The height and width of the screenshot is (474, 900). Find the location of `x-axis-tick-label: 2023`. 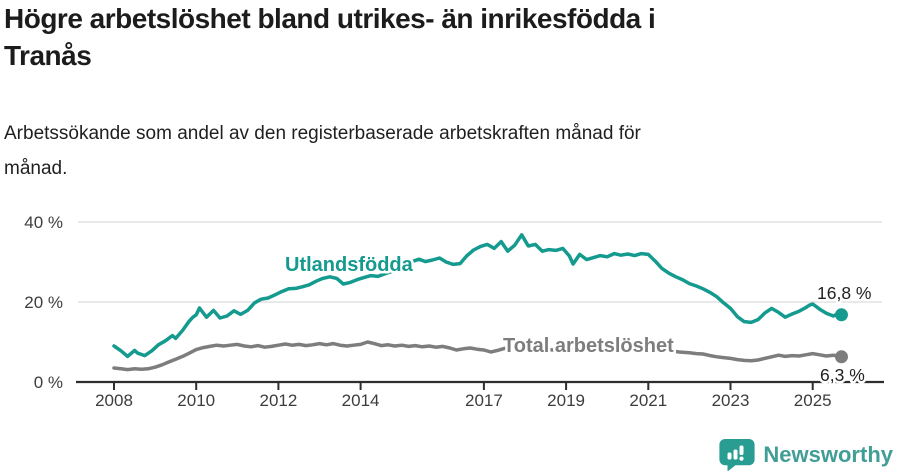

x-axis-tick-label: 2023 is located at coordinates (731, 400).